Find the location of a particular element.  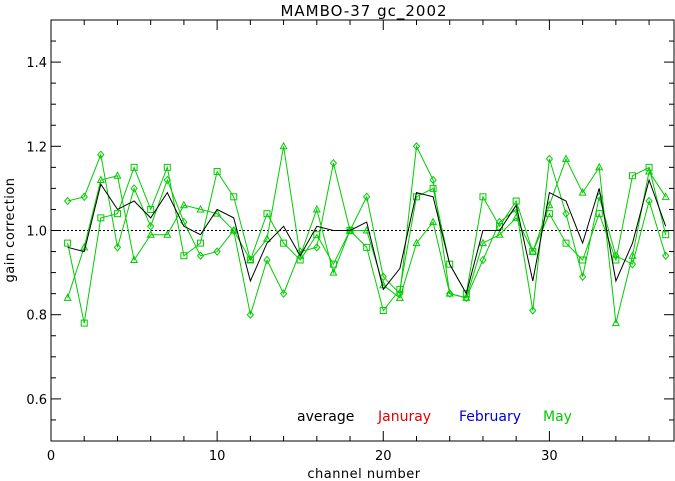

y-axis-title: gain correction is located at coordinates (10, 229).